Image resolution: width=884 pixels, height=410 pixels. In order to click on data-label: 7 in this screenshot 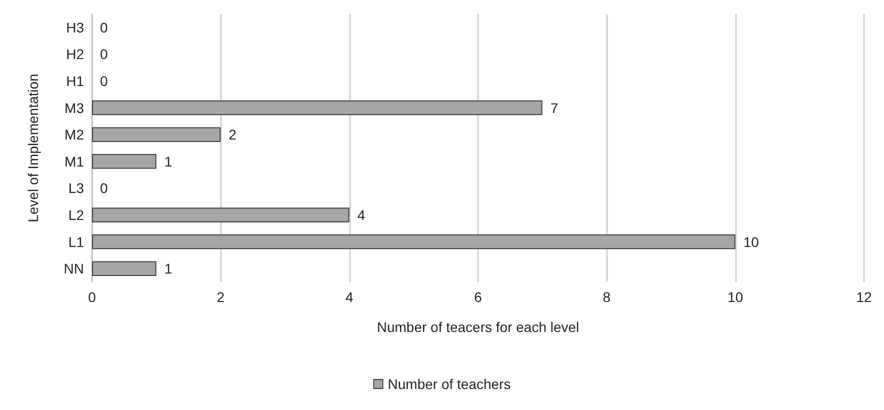, I will do `click(554, 108)`.